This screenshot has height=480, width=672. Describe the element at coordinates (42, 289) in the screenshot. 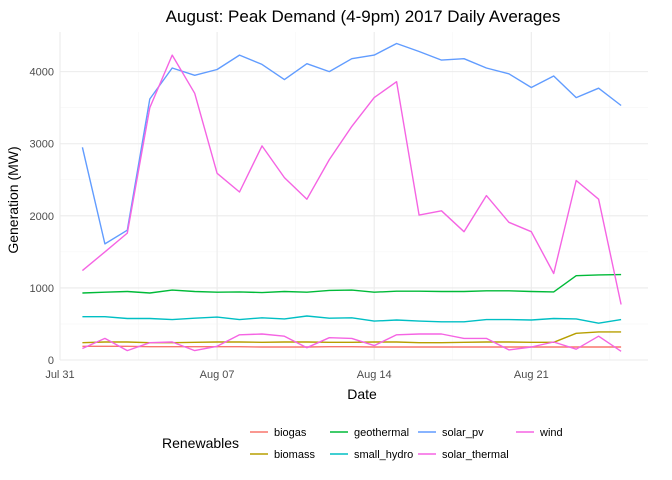

I see `y-tick-label: 1000` at that location.